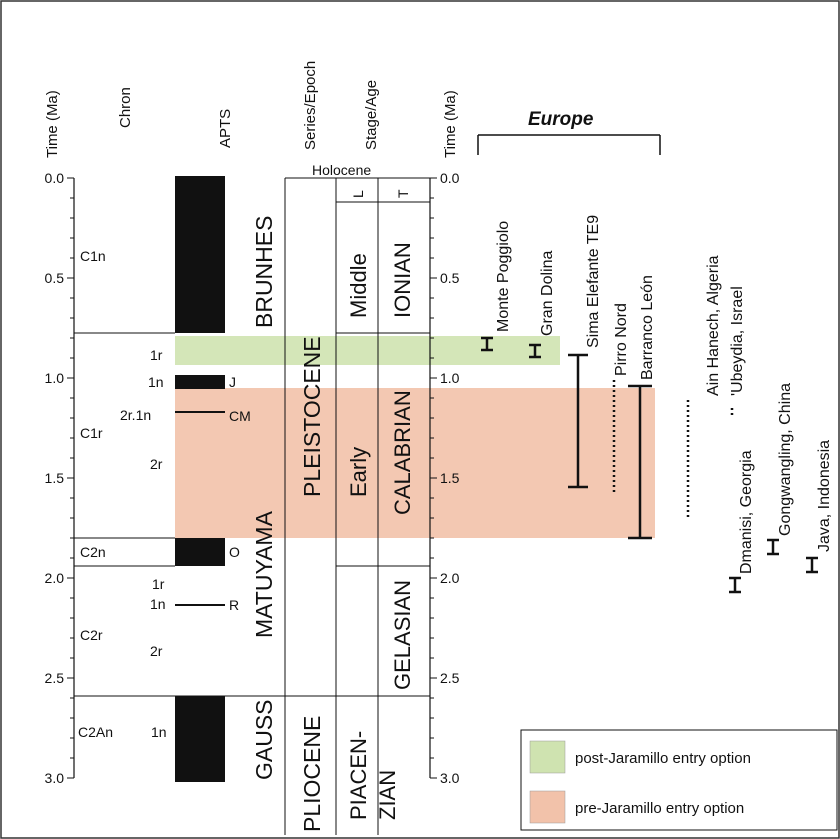  Describe the element at coordinates (812, 565) in the screenshot. I see `java-marker` at that location.